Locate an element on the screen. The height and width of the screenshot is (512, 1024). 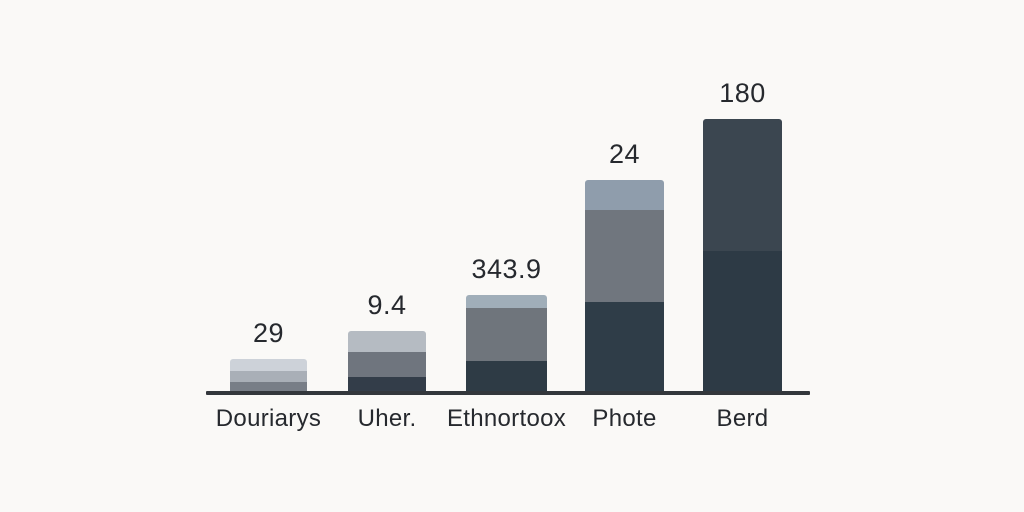
value-label-berd: 180 is located at coordinates (742, 93).